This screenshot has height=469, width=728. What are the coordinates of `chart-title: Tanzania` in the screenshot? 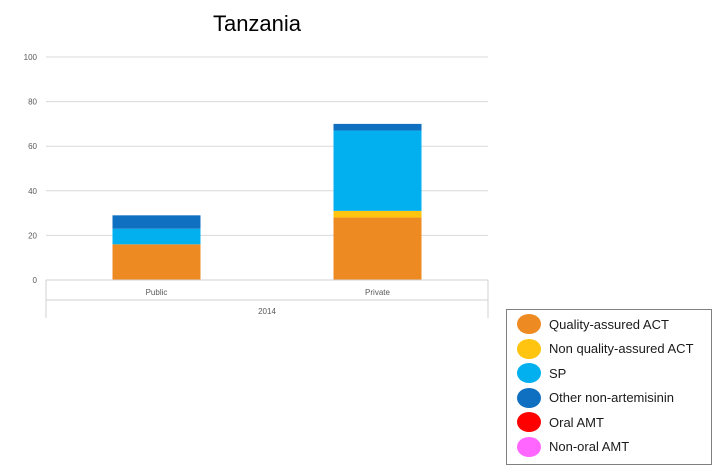 It's located at (257, 23).